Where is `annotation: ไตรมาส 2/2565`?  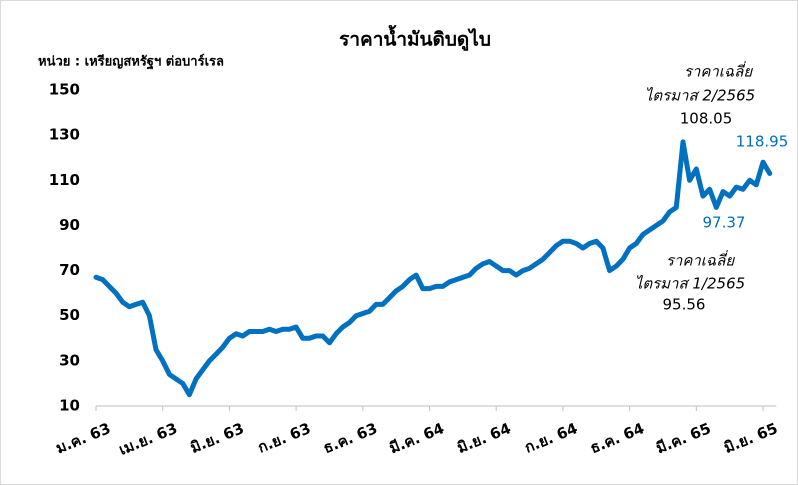
annotation: ไตรมาส 2/2565 is located at coordinates (700, 96).